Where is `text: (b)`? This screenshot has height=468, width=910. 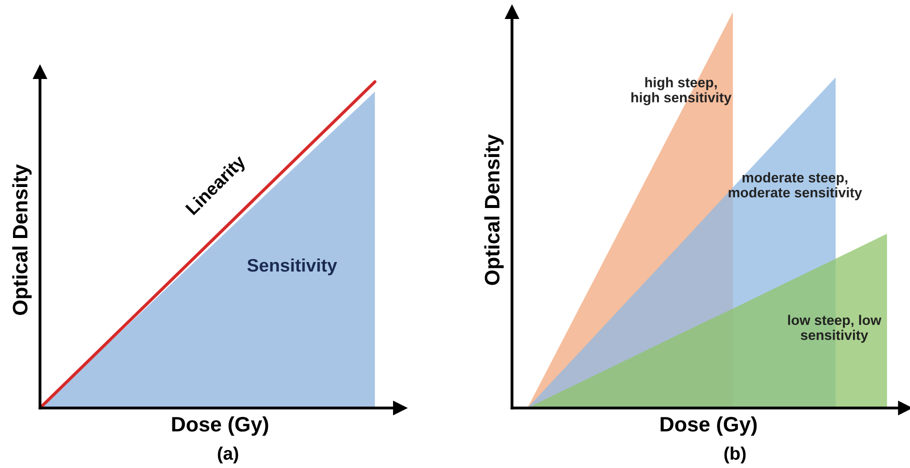 text: (b) is located at coordinates (735, 455).